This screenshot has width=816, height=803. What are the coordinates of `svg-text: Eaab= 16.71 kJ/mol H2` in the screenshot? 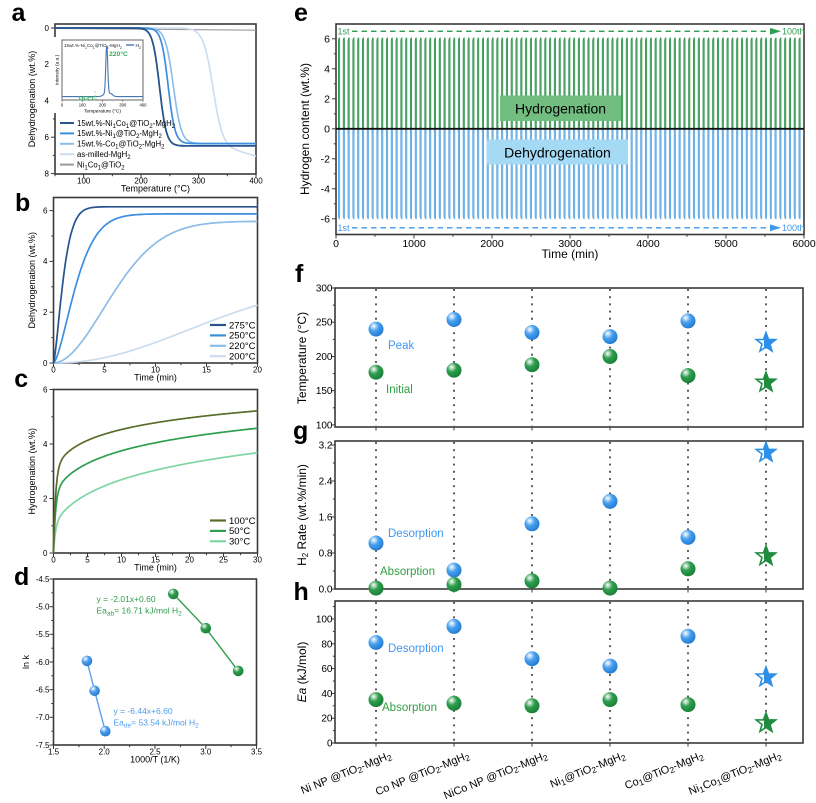 It's located at (140, 612).